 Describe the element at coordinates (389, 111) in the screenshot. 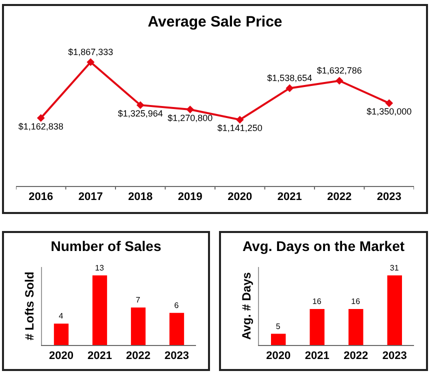

I see `data-label: $1,350,000` at that location.